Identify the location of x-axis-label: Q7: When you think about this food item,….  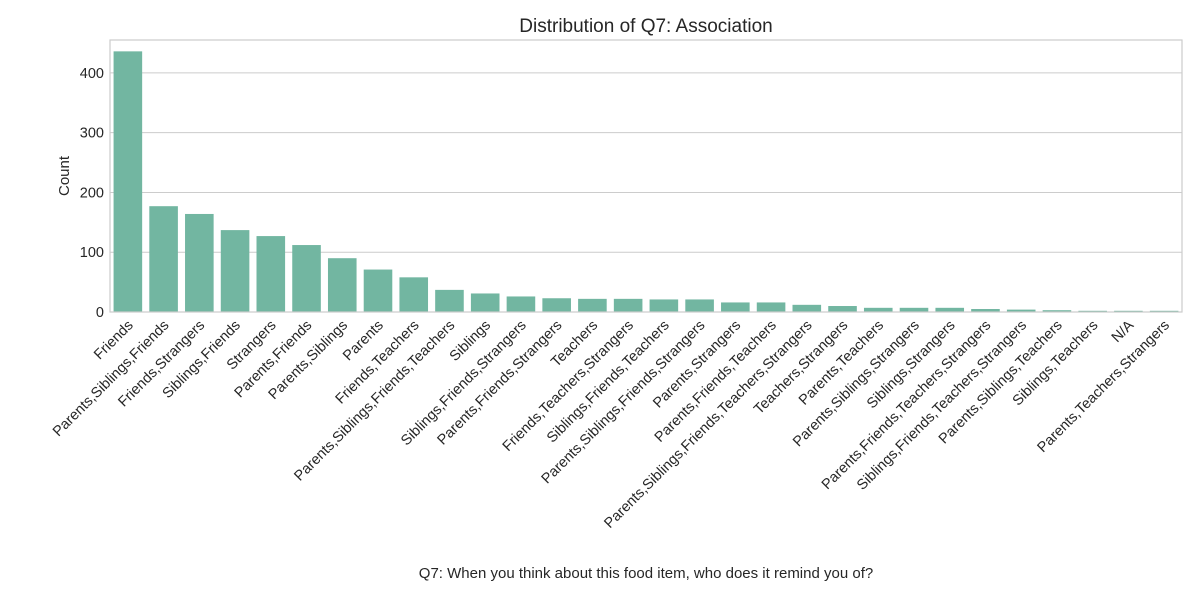
(646, 573).